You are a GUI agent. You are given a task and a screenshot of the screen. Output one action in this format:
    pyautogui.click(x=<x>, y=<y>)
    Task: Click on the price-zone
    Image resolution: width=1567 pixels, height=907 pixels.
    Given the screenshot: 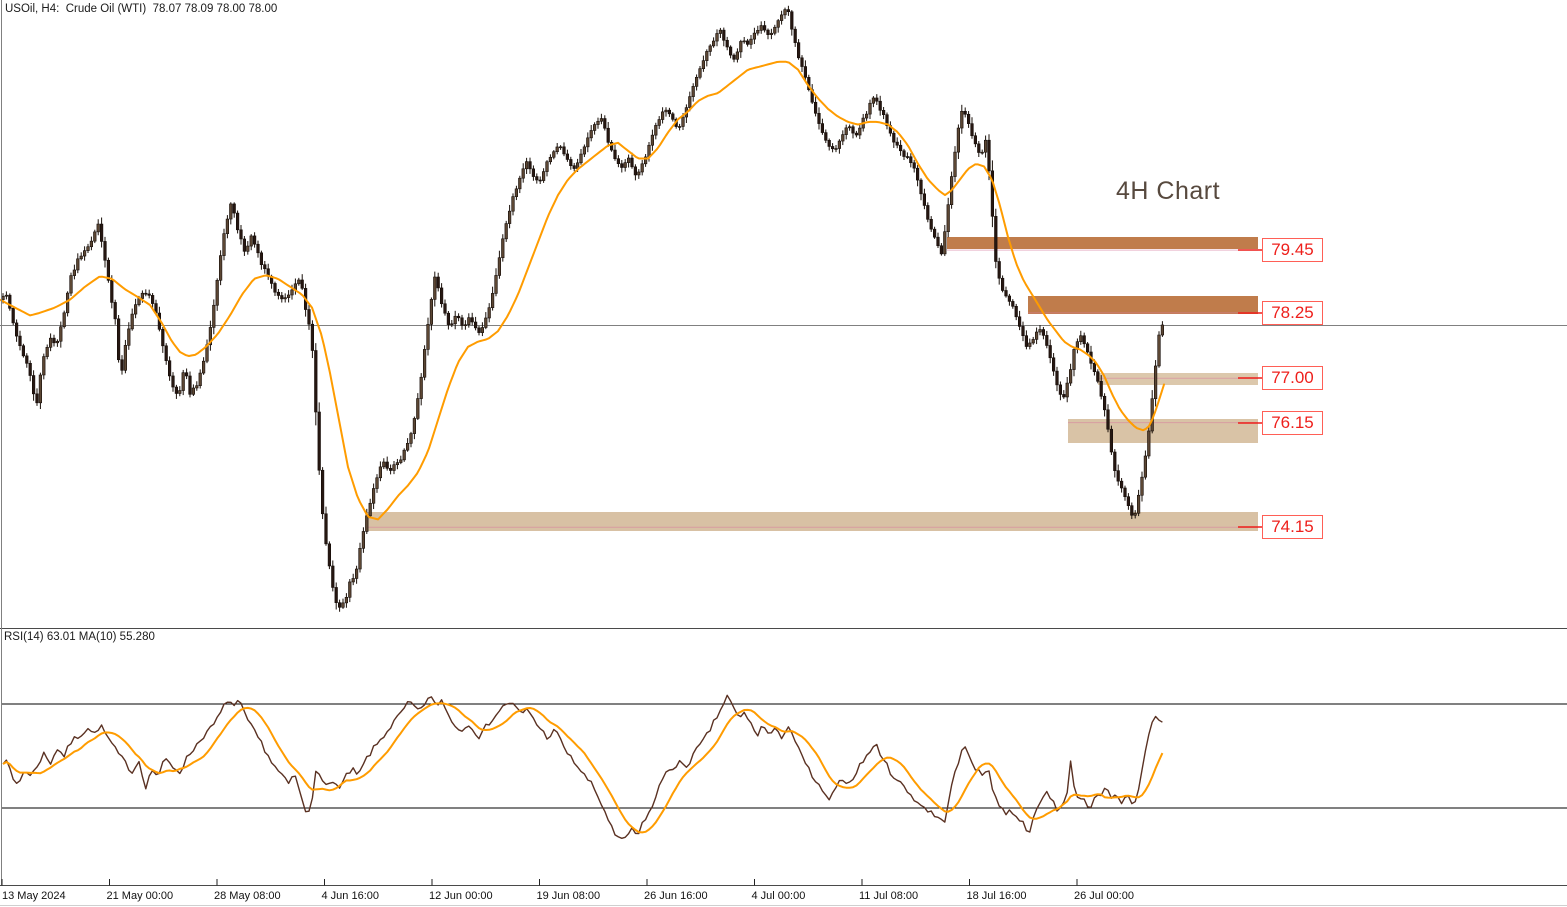 What is the action you would take?
    pyautogui.click(x=1143, y=305)
    